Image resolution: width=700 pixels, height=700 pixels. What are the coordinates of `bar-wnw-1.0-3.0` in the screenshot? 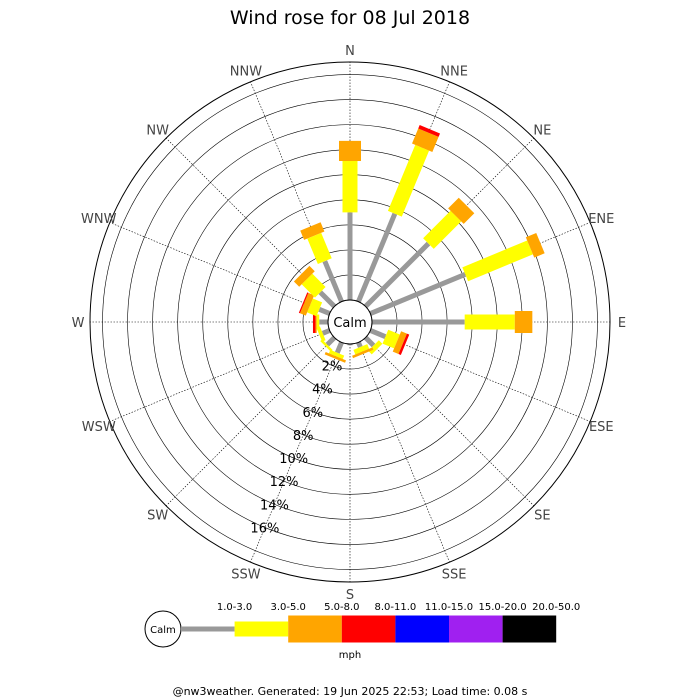 It's located at (324, 311).